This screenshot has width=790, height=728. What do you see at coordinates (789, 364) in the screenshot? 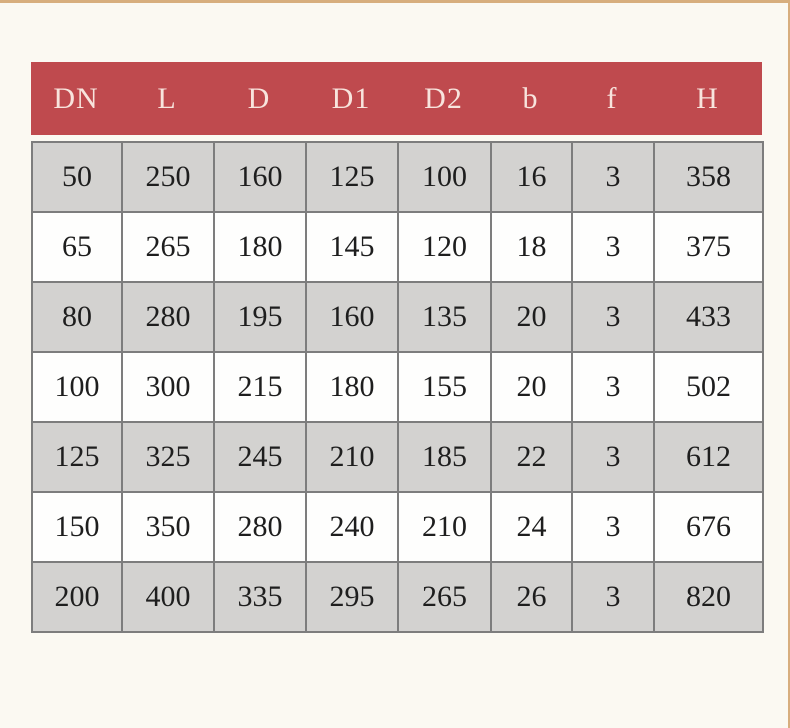
I see `right-border-strip` at bounding box center [789, 364].